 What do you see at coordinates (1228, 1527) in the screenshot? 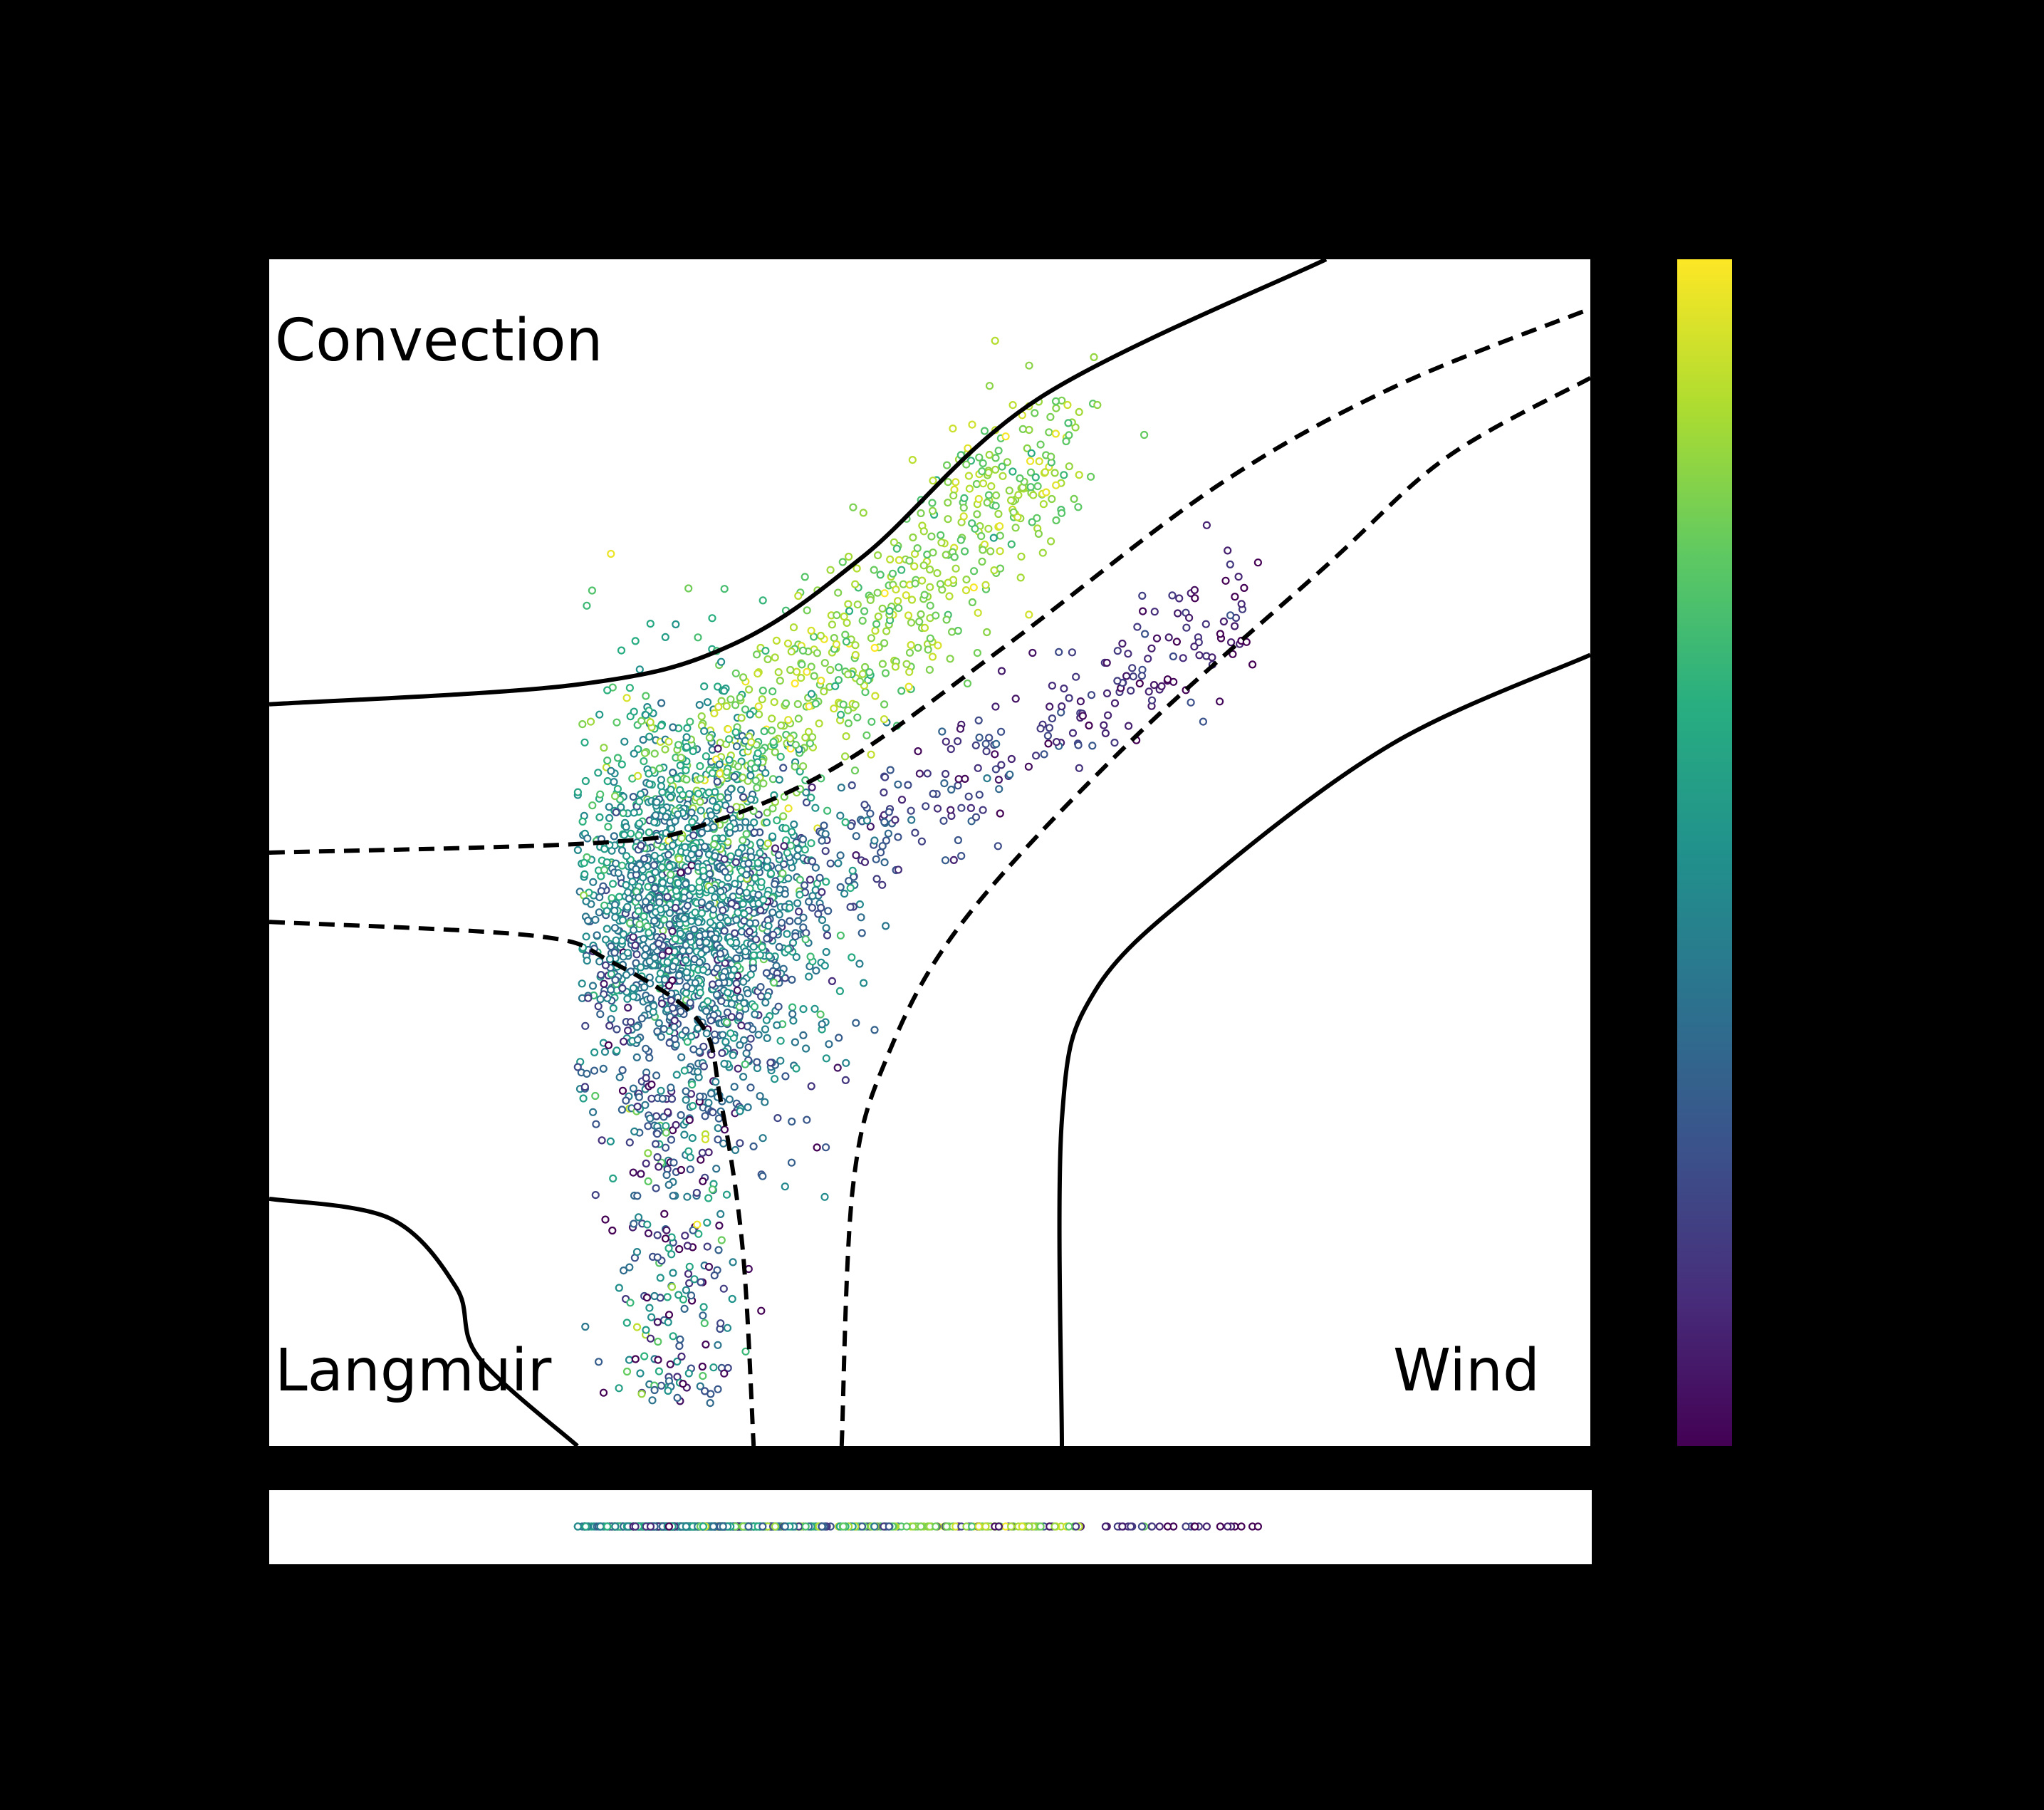
I see `rug-point` at bounding box center [1228, 1527].